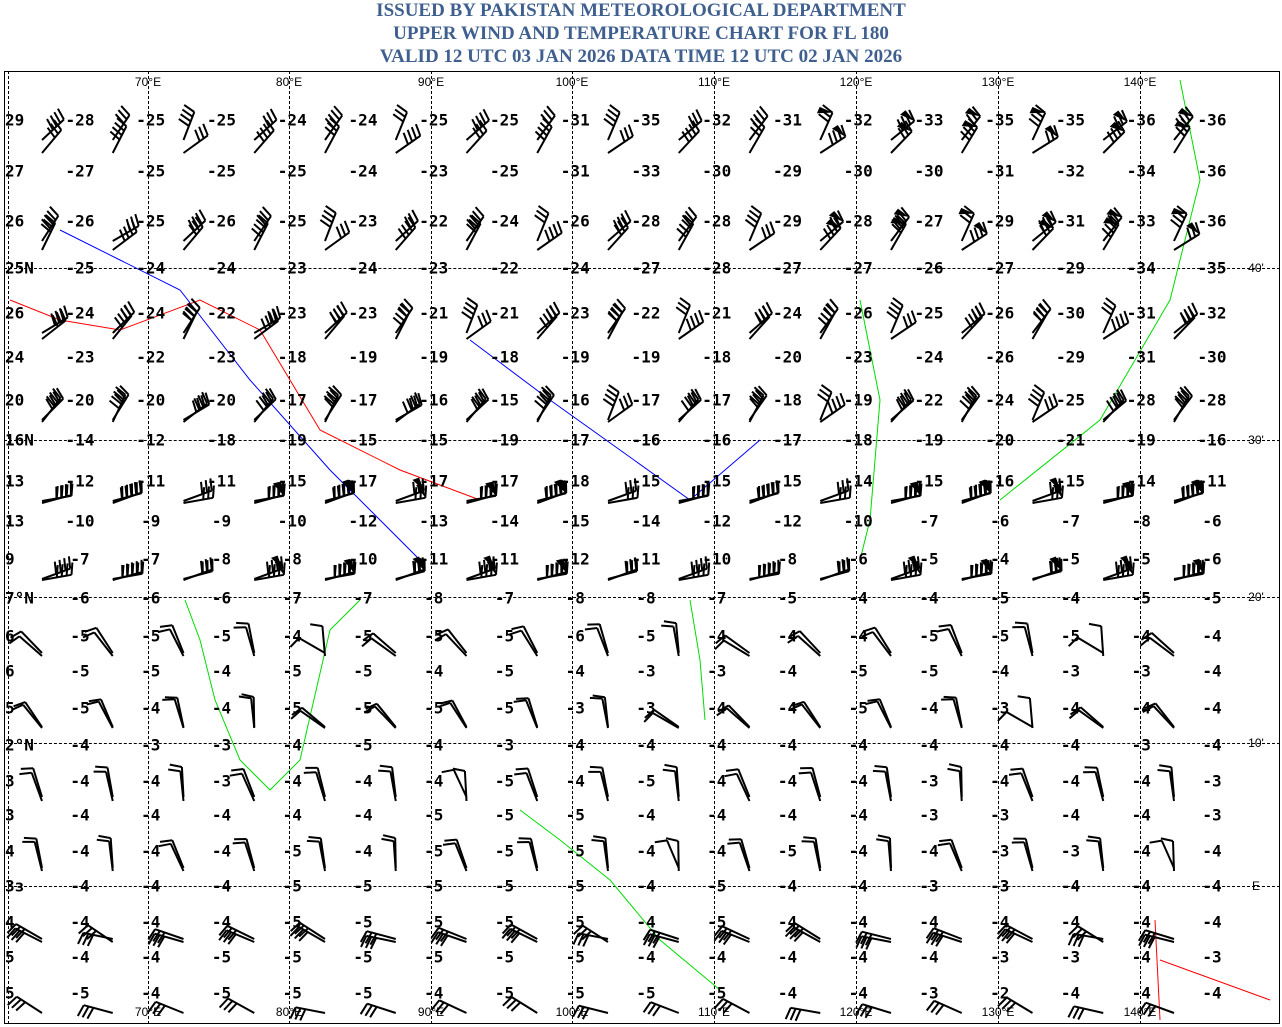  What do you see at coordinates (431, 1012) in the screenshot?
I see `longitude-label-bottom: 90°E` at bounding box center [431, 1012].